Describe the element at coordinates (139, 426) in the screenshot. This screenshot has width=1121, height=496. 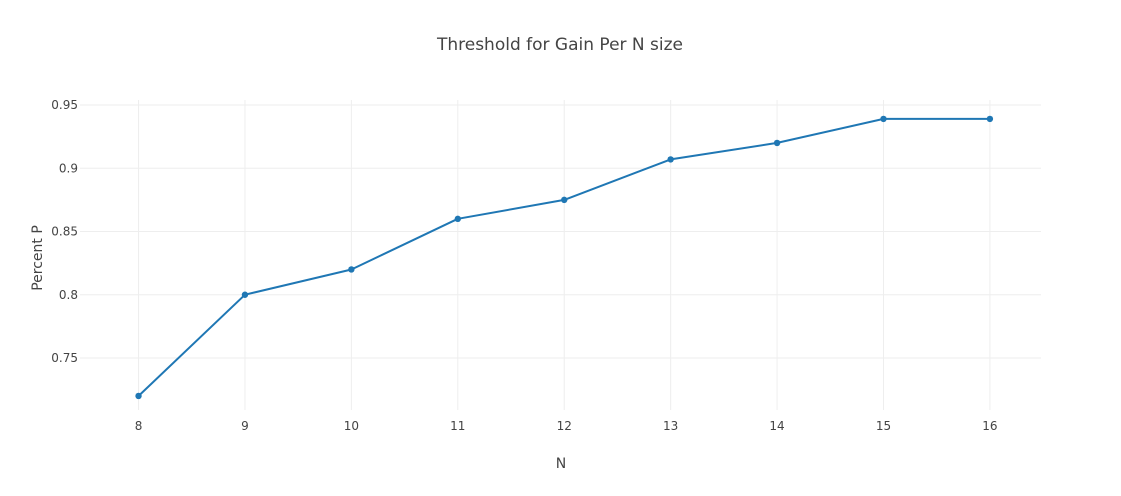
I see `x-tick-label: 8` at that location.